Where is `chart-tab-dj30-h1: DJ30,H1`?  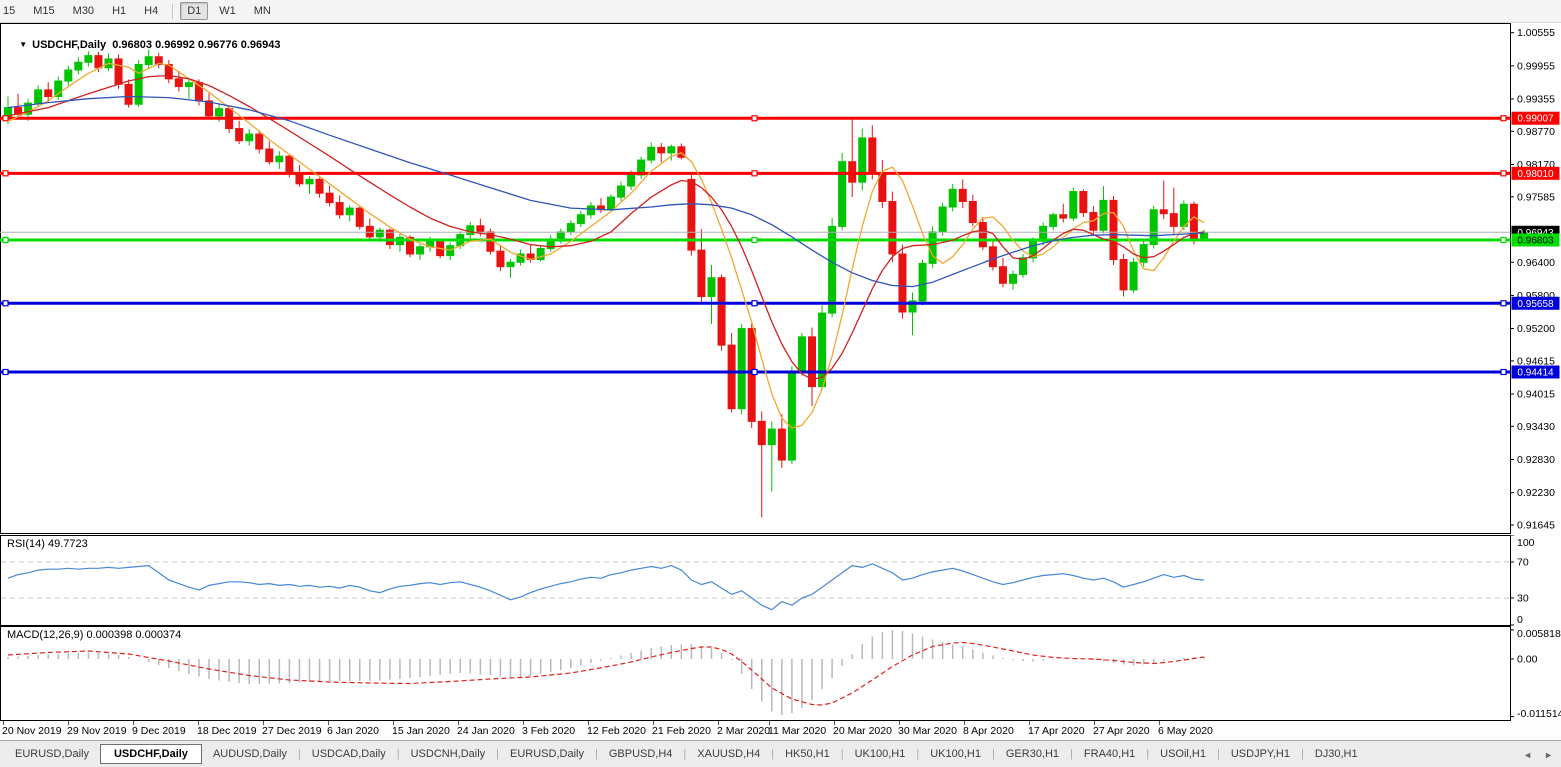
chart-tab-dj30-h1: DJ30,H1 is located at coordinates (1336, 754).